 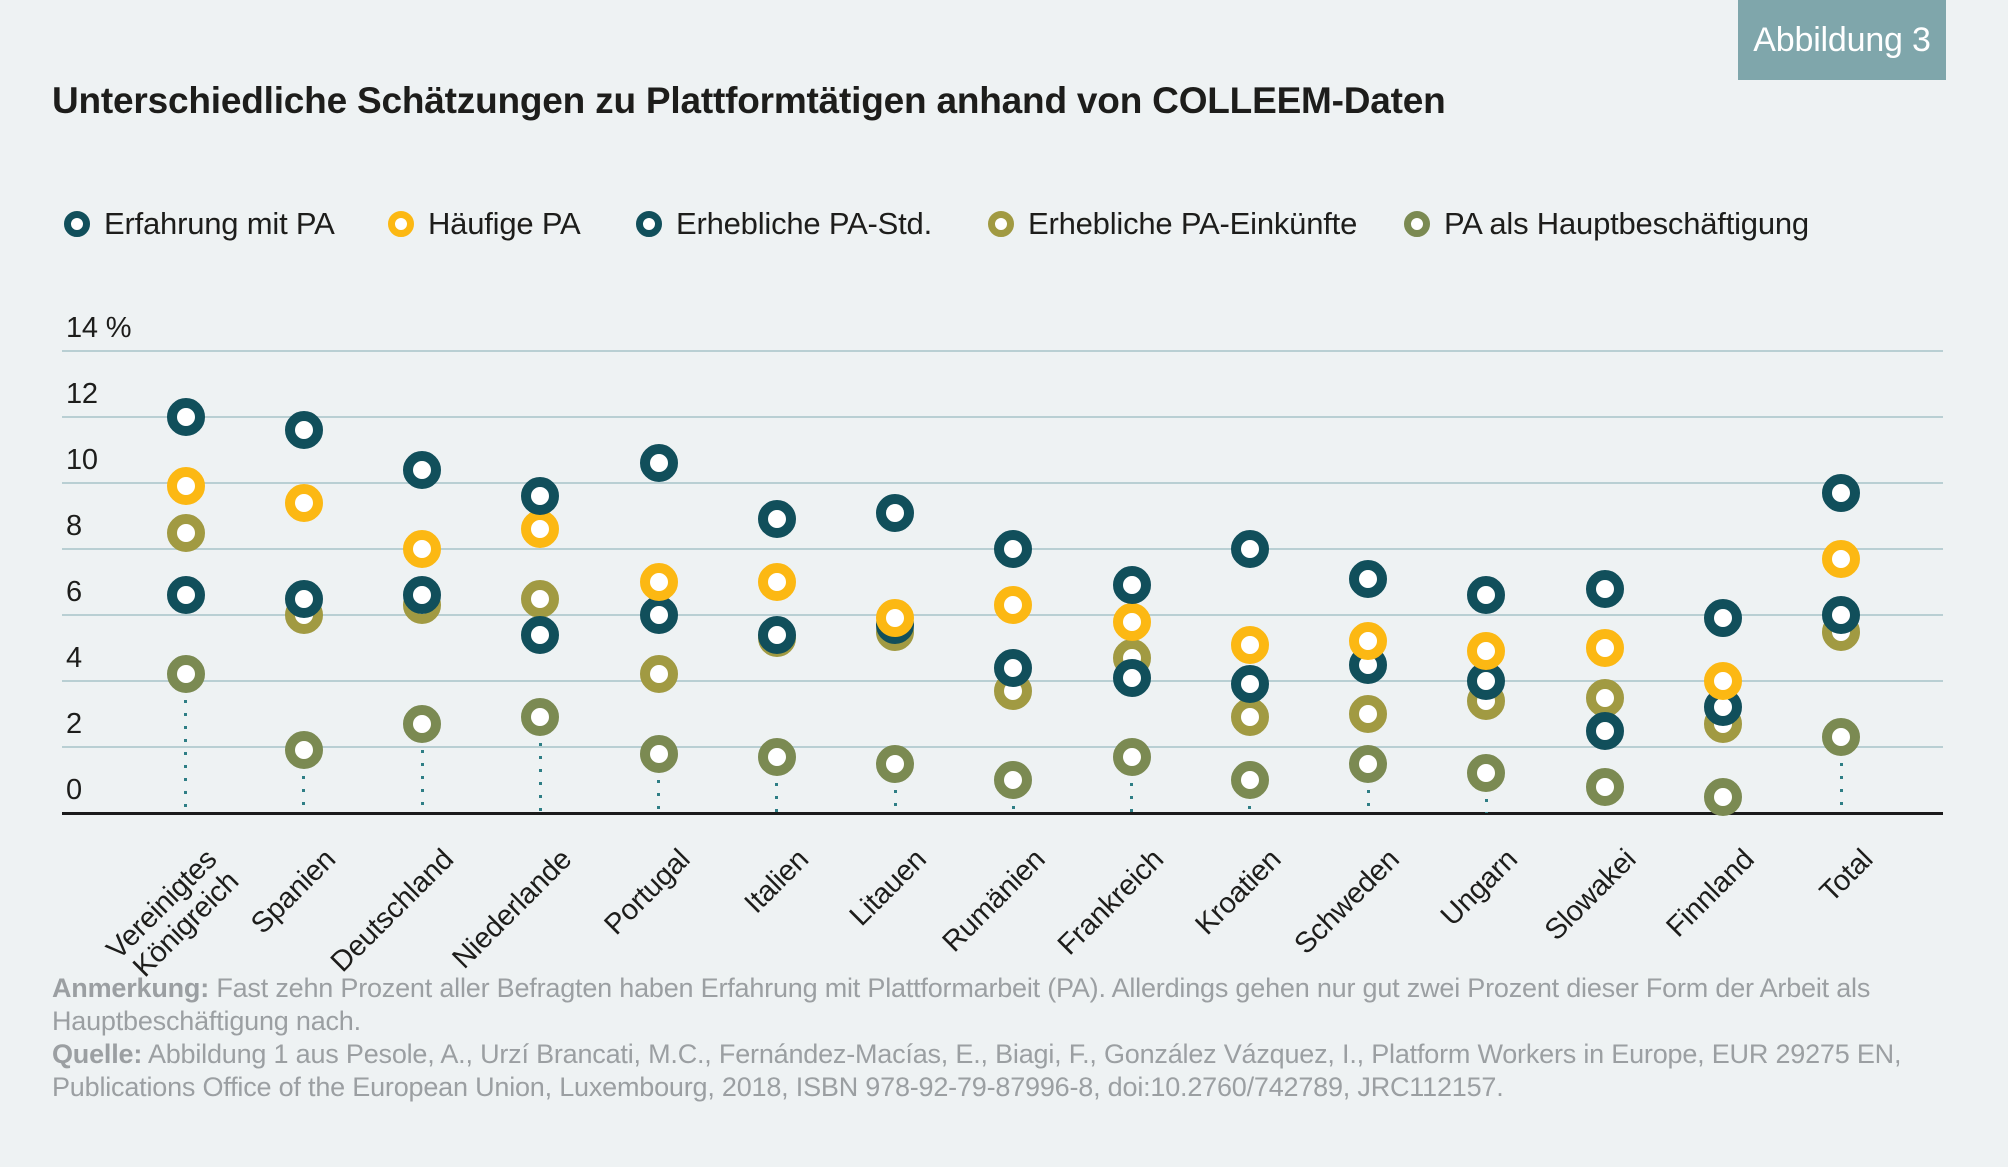 What do you see at coordinates (392, 910) in the screenshot?
I see `x-label: Deutschland` at bounding box center [392, 910].